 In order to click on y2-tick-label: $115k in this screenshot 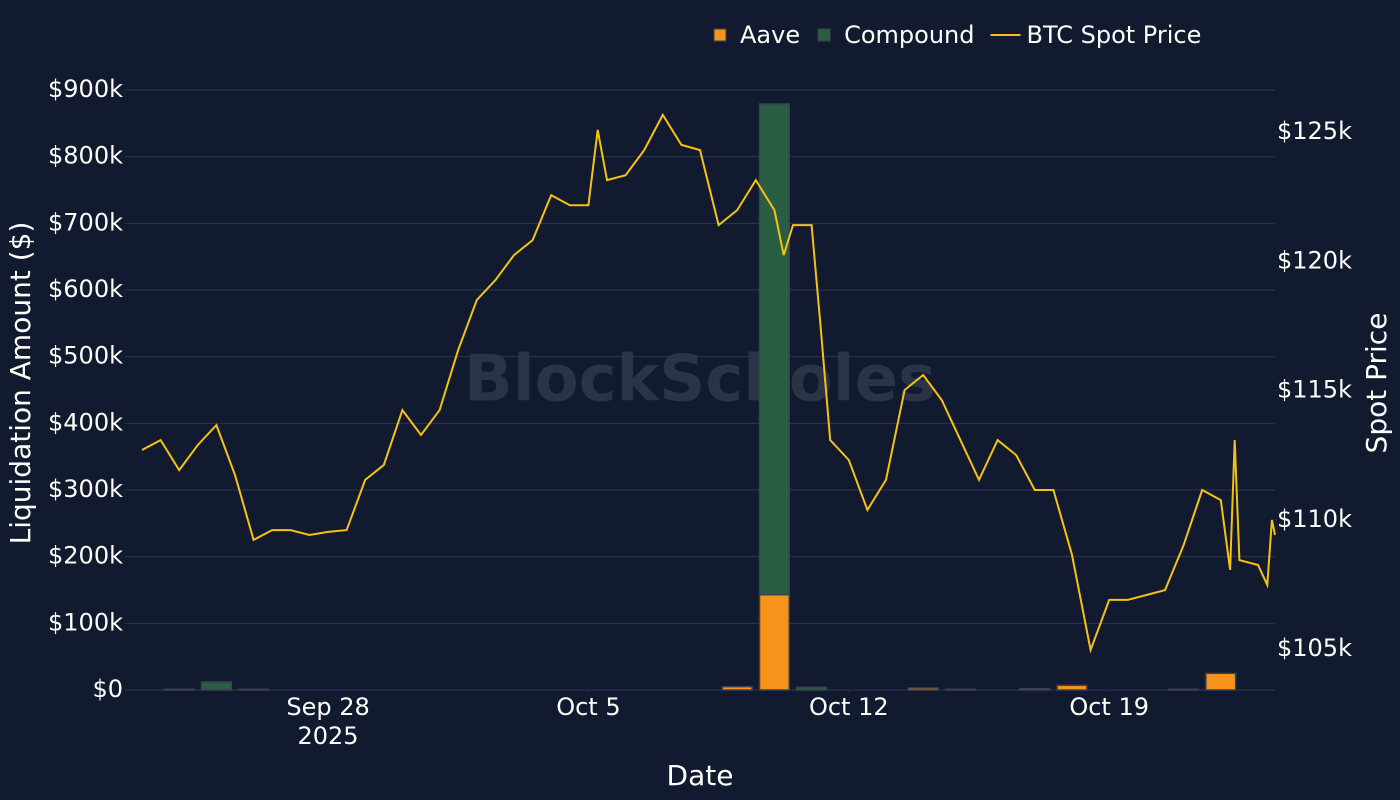, I will do `click(1314, 390)`.